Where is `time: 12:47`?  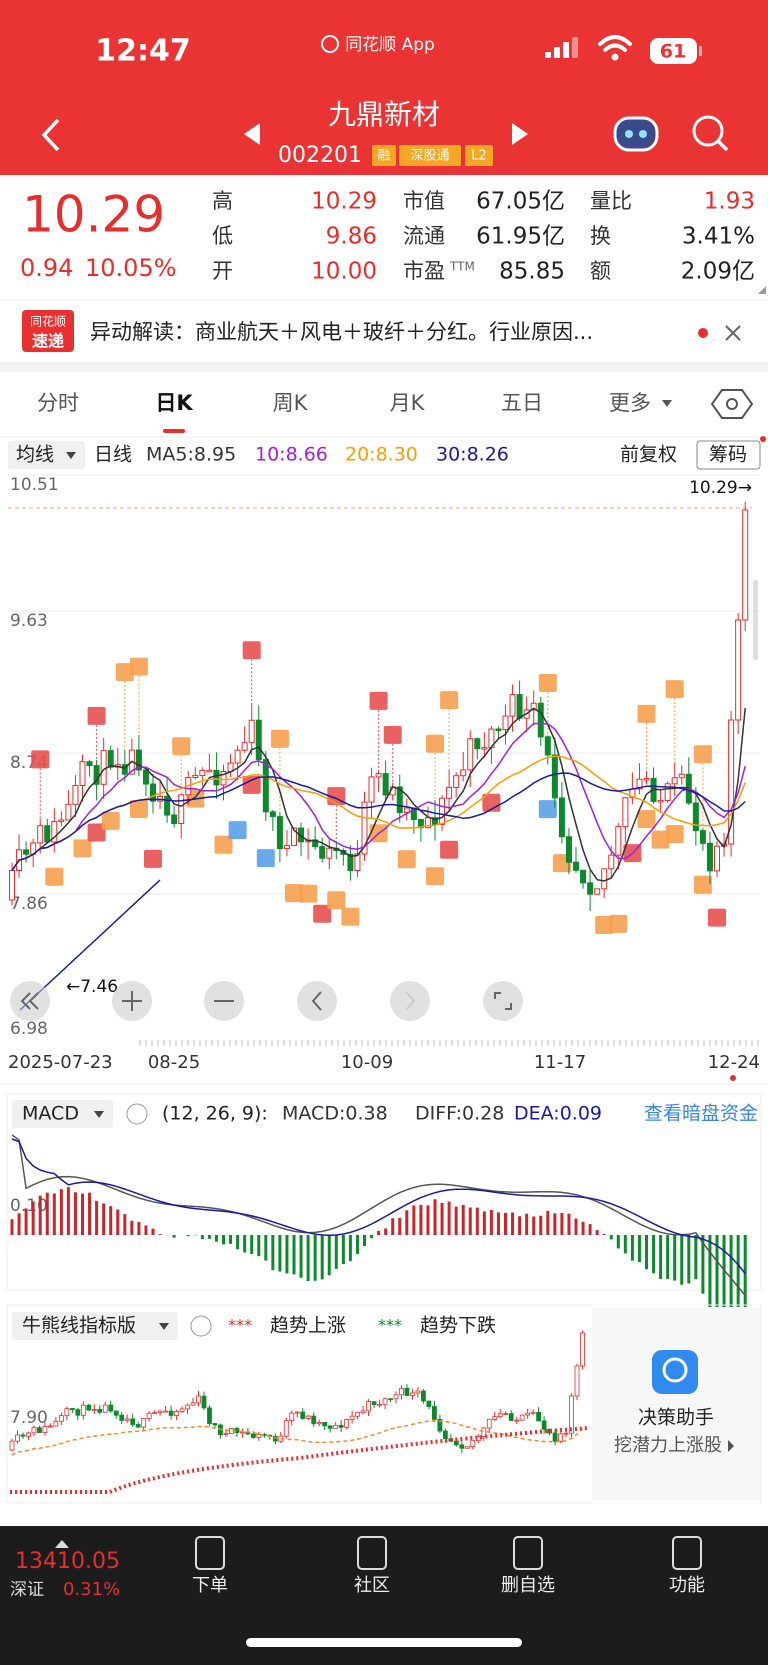 time: 12:47 is located at coordinates (143, 51).